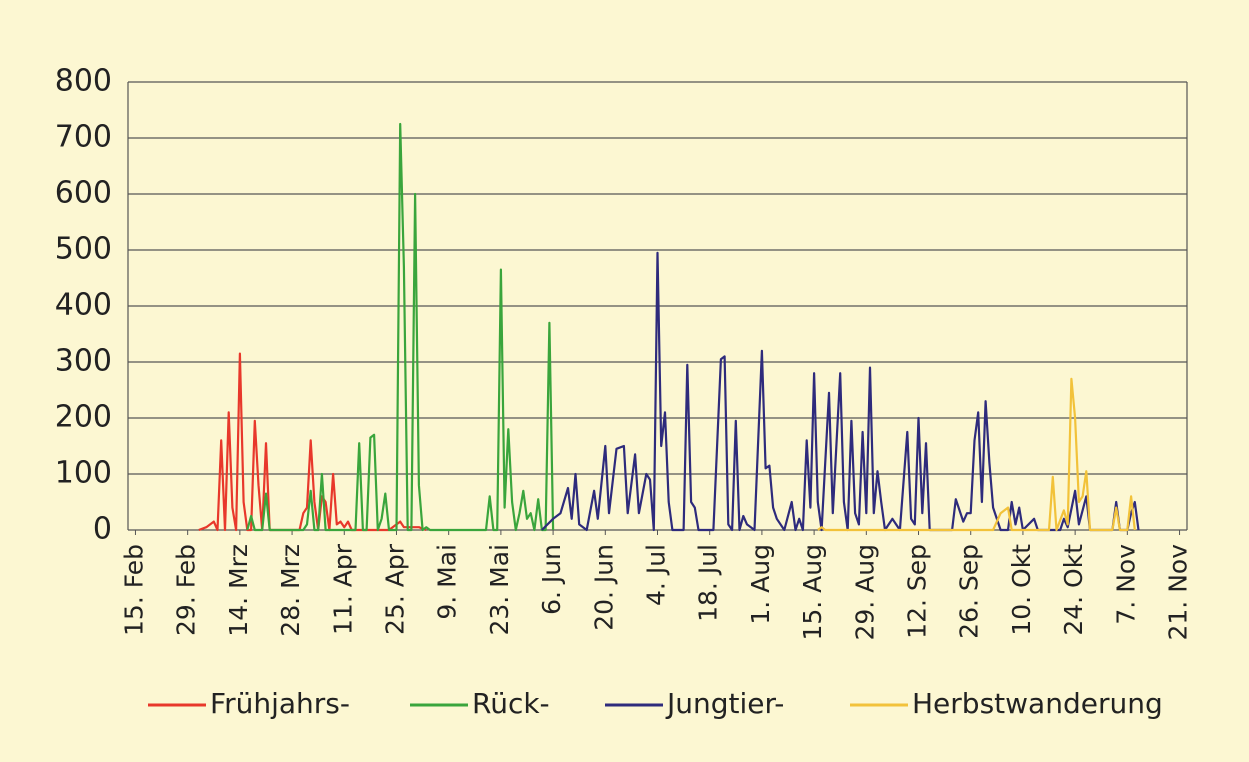 The height and width of the screenshot is (762, 1249). What do you see at coordinates (603, 587) in the screenshot?
I see `x-tick-label: 20. Jun` at bounding box center [603, 587].